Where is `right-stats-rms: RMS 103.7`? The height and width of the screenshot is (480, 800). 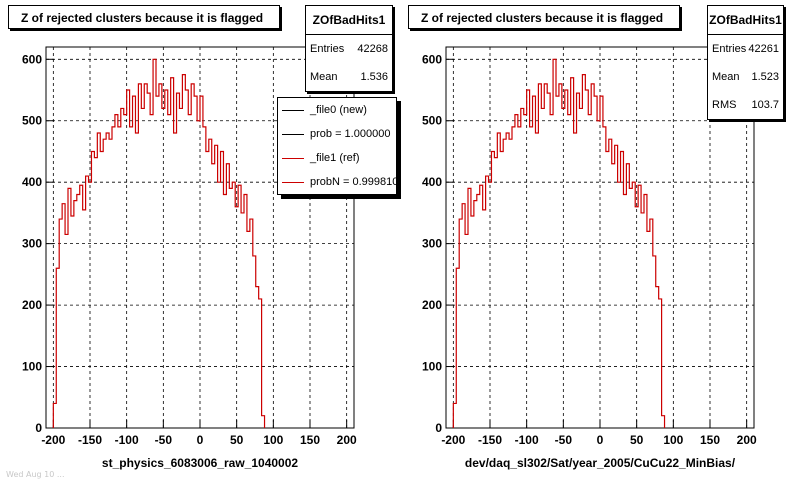 right-stats-rms: RMS 103.7 is located at coordinates (745, 105).